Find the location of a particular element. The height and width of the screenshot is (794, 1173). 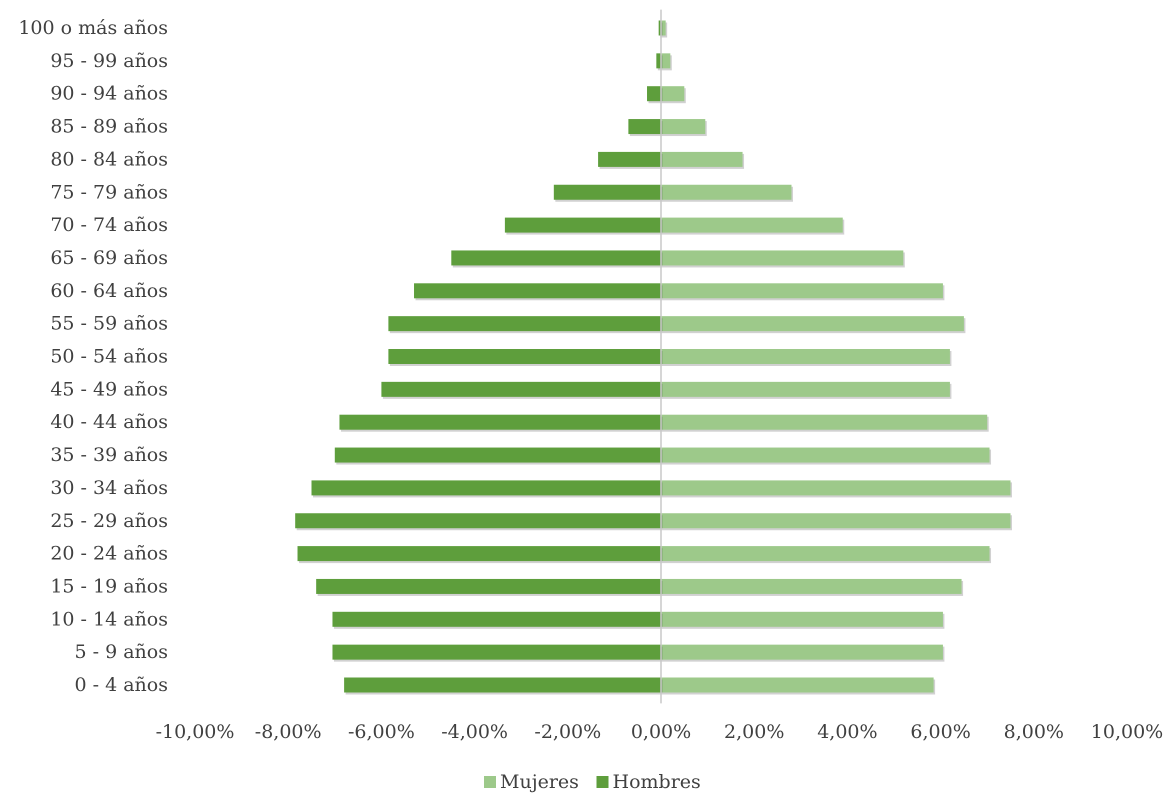

category-label: 95 - 99 años is located at coordinates (109, 61).